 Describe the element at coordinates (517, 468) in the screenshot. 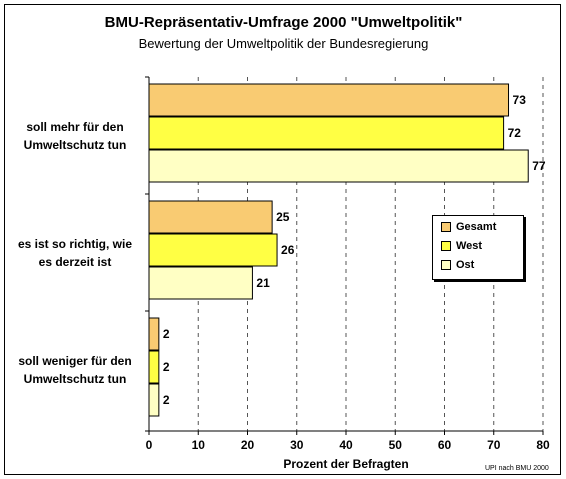

I see `source-note: UPI nach BMU 2000` at that location.